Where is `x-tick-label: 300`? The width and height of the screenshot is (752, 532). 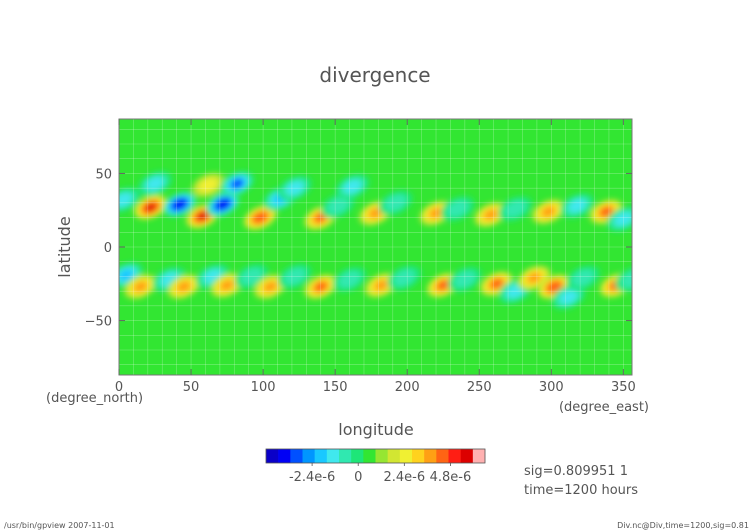 x-tick-label: 300 is located at coordinates (551, 387).